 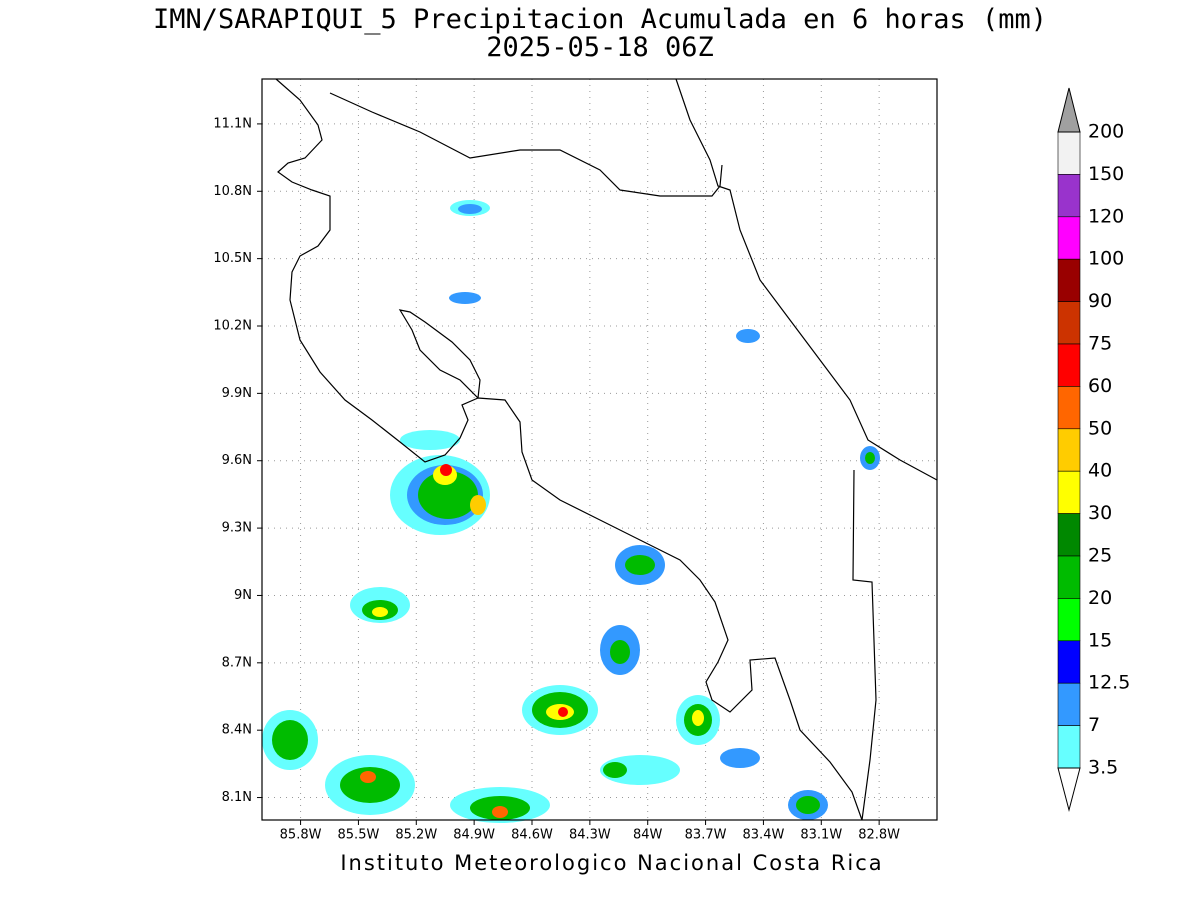 I want to click on colorbar-label: 25, so click(x=1100, y=556).